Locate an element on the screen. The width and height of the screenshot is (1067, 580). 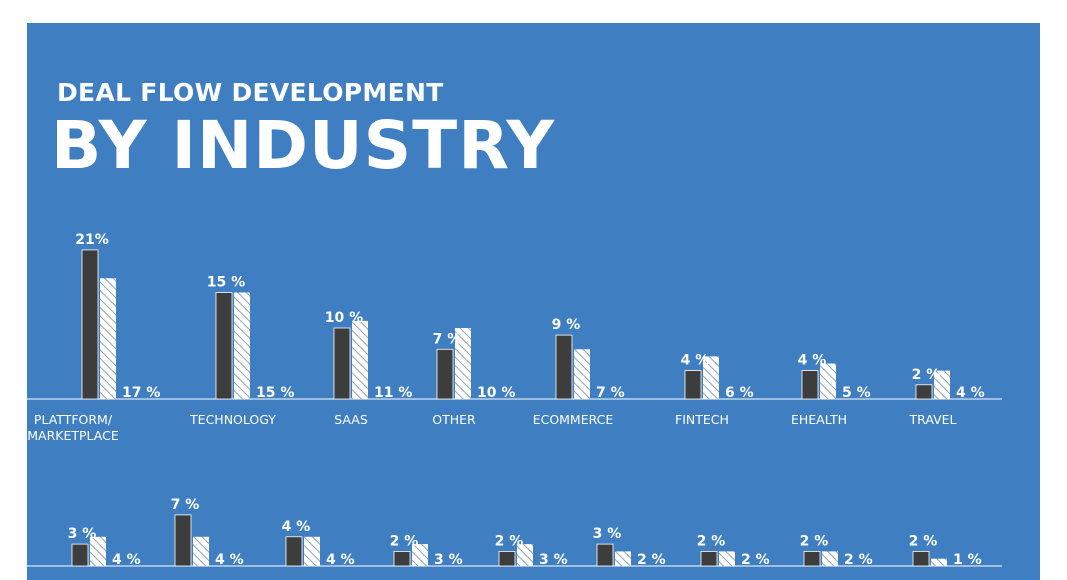
chart-subtitle: DEAL FLOW DEVELOPMENT is located at coordinates (250, 92).